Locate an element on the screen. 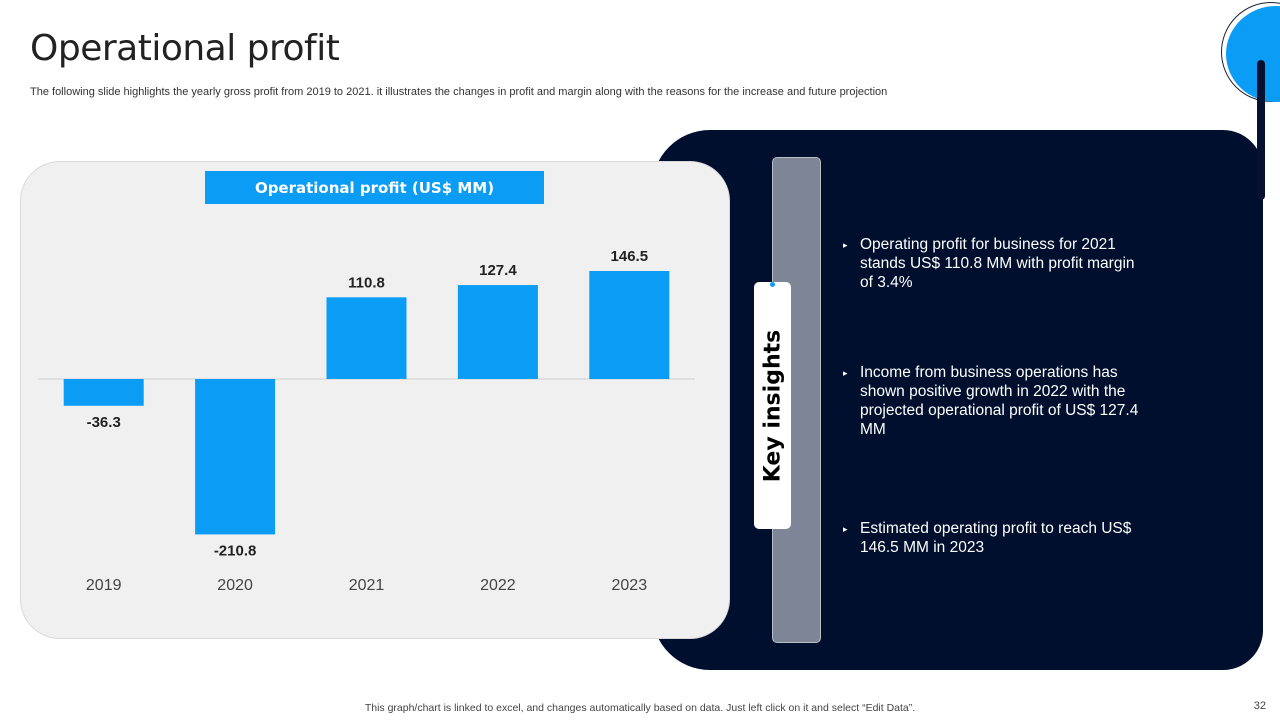 This screenshot has height=720, width=1280. data-label-2022: 127.4 is located at coordinates (498, 270).